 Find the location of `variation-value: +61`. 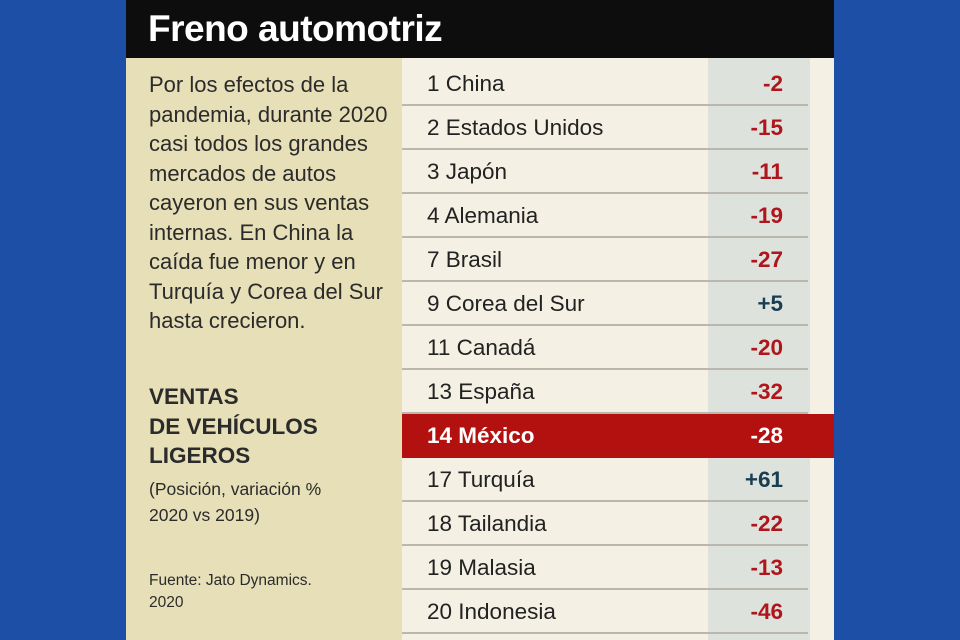

variation-value: +61 is located at coordinates (763, 479).